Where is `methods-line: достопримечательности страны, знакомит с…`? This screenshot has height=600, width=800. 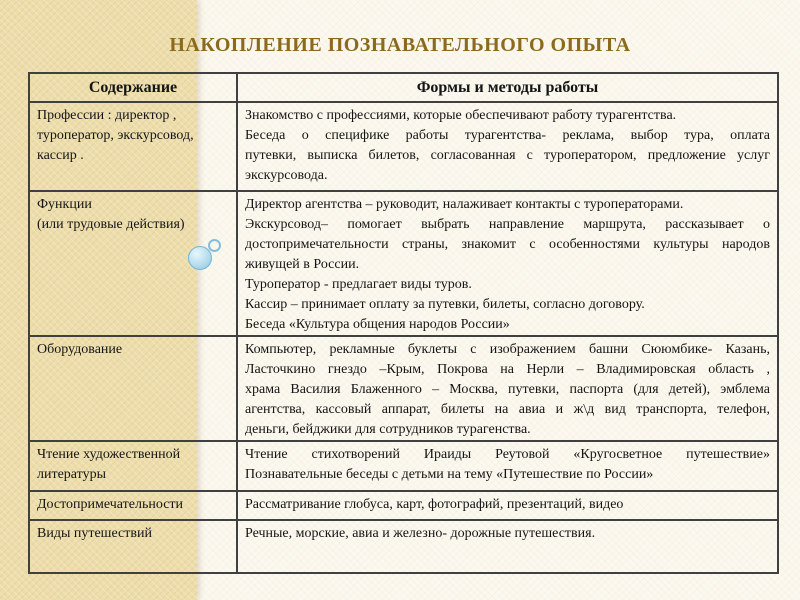 methods-line: достопримечательности страны, знакомит с… is located at coordinates (507, 244).